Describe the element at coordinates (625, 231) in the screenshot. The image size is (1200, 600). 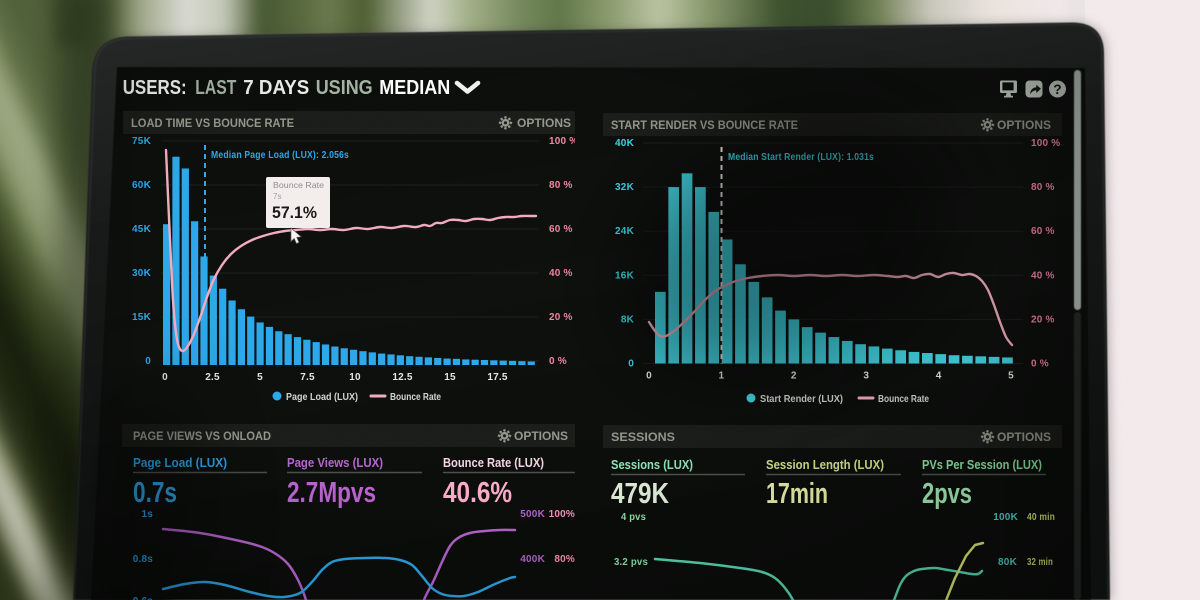
I see `svg-text: 24K` at that location.